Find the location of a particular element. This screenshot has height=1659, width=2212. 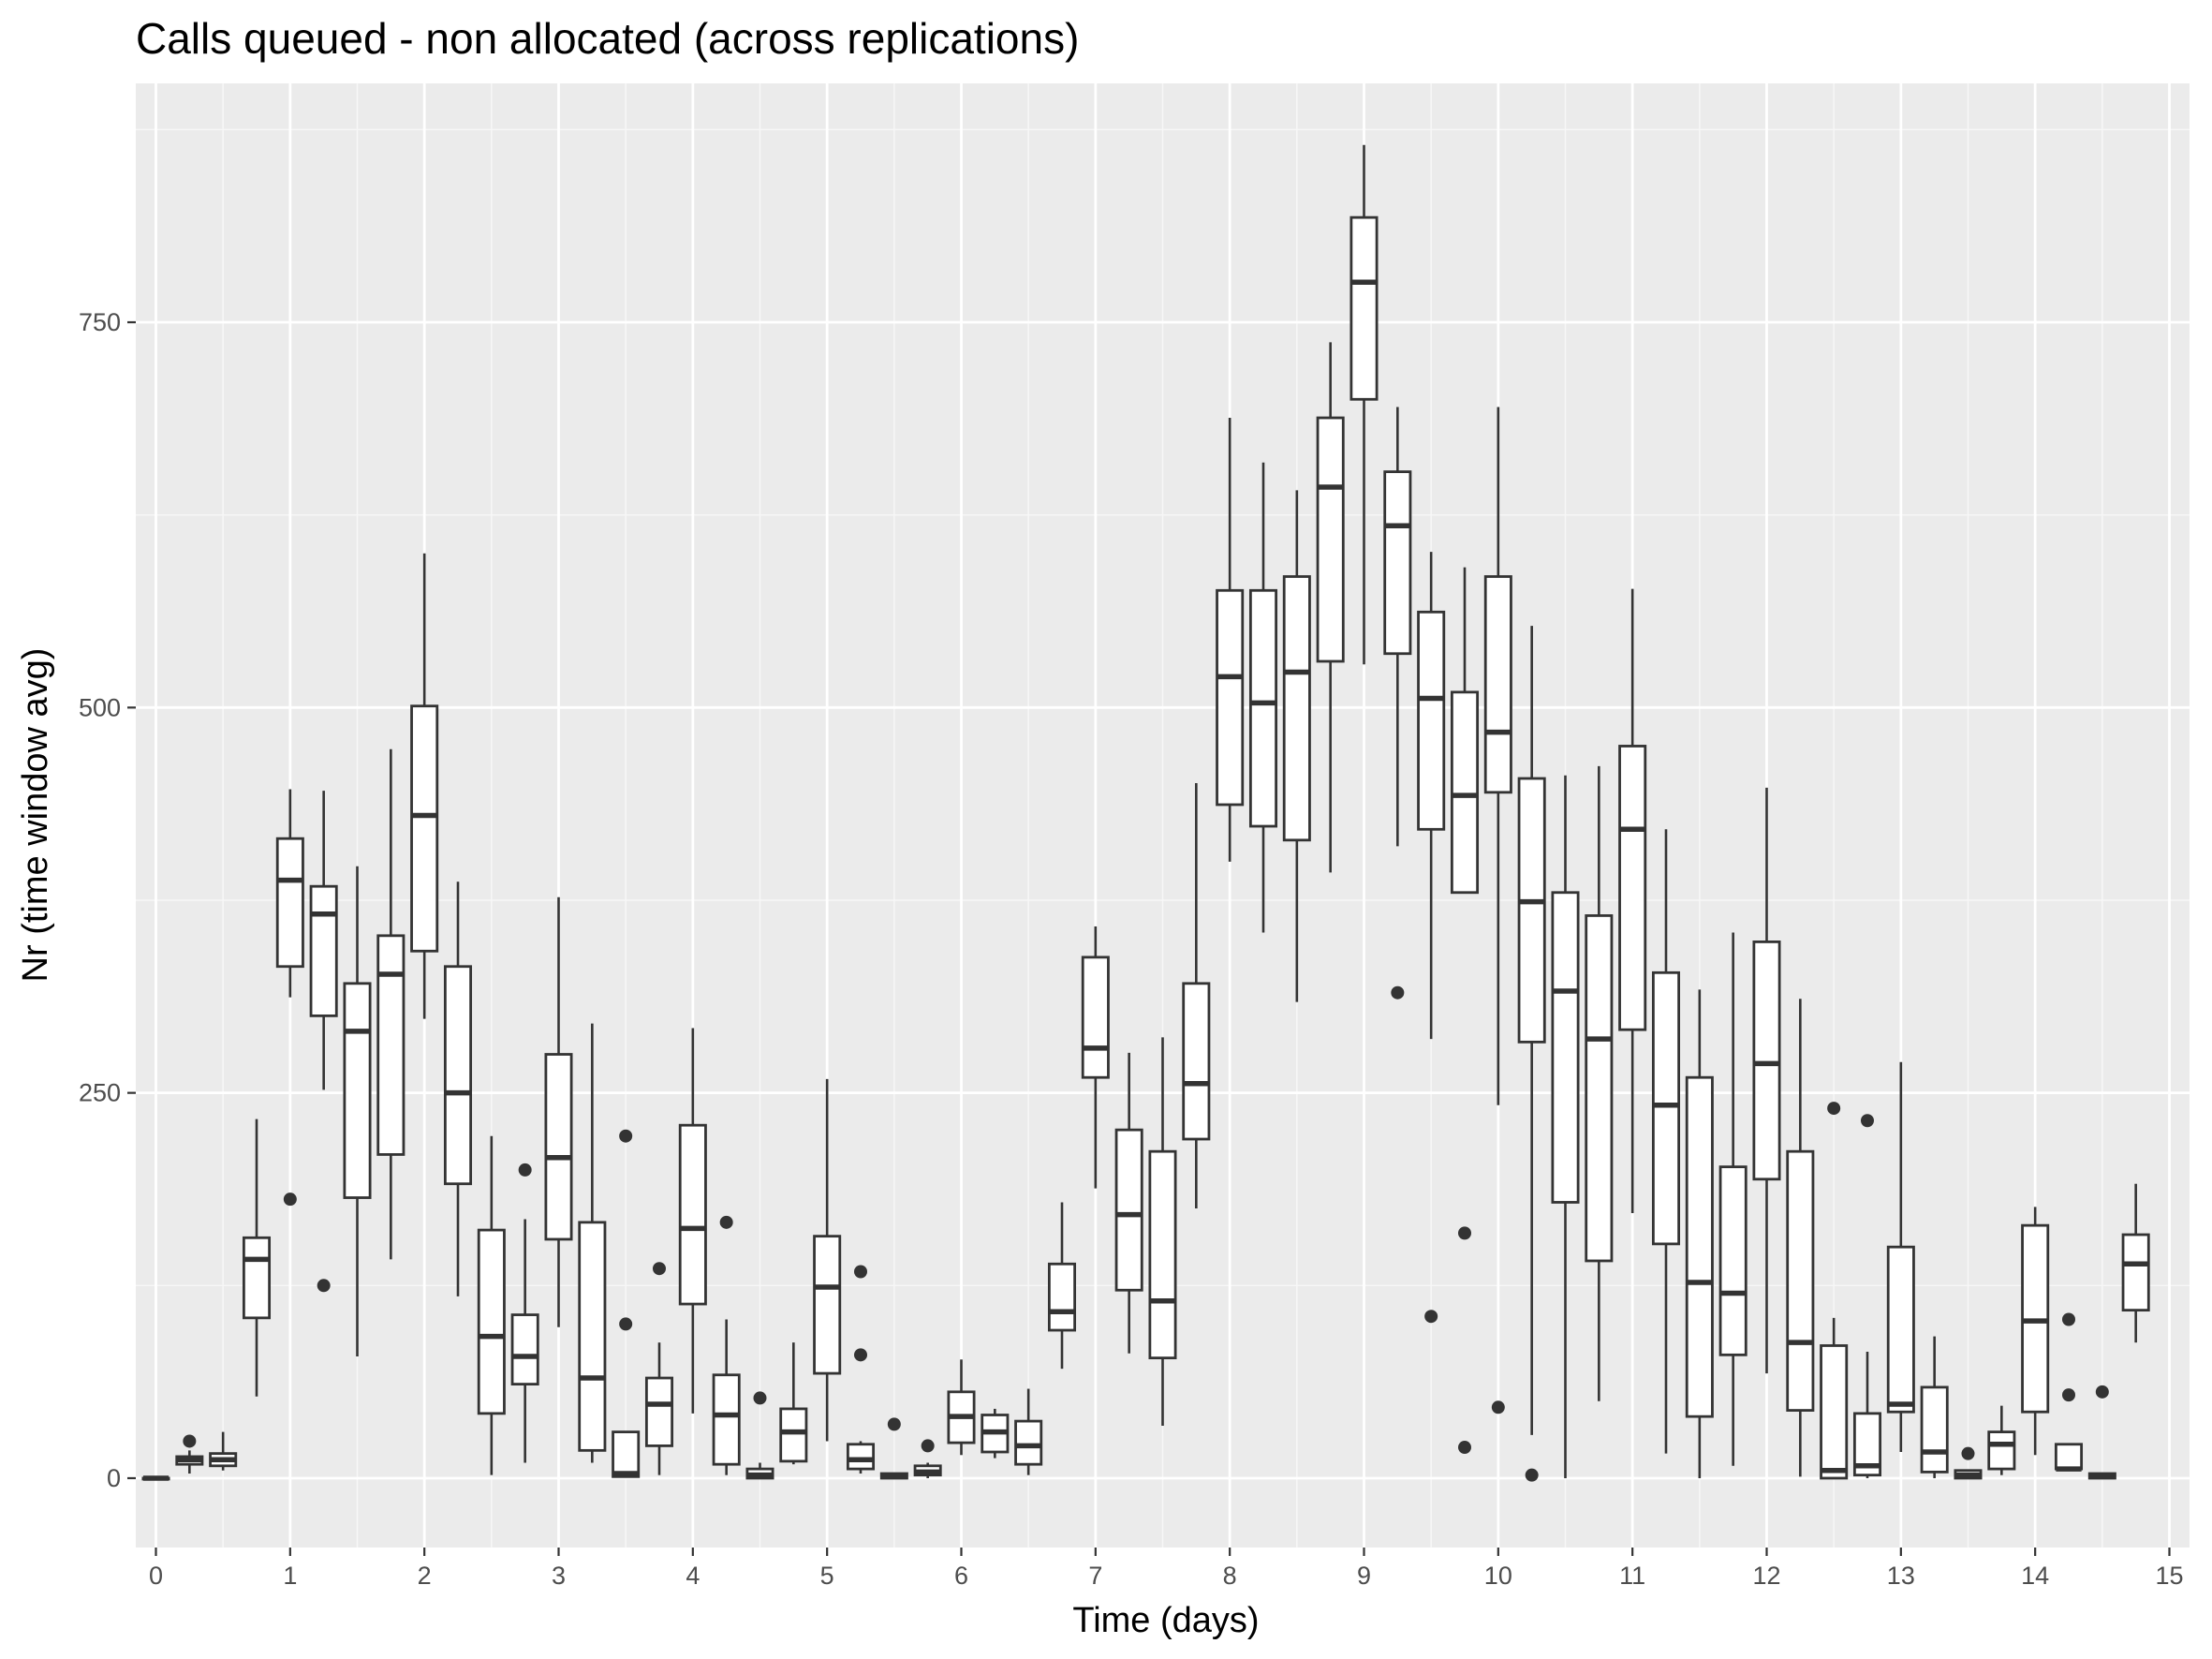

x-tick-label: 3 is located at coordinates (559, 1576).